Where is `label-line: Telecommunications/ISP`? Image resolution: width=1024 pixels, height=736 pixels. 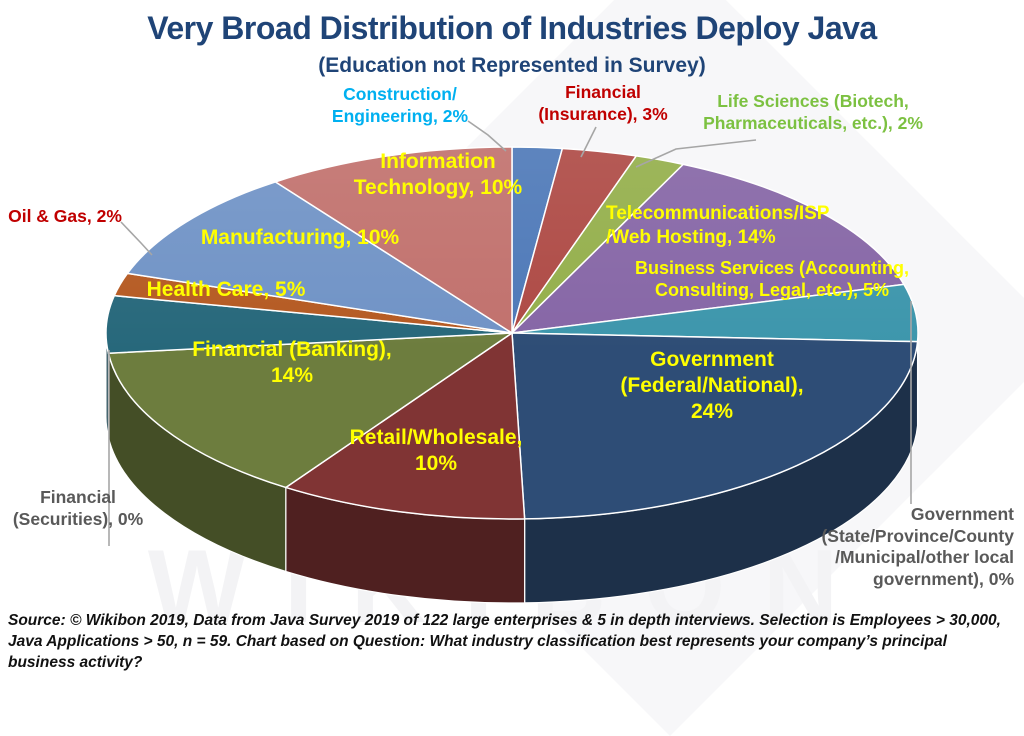
label-line: Telecommunications/ISP is located at coordinates (717, 214).